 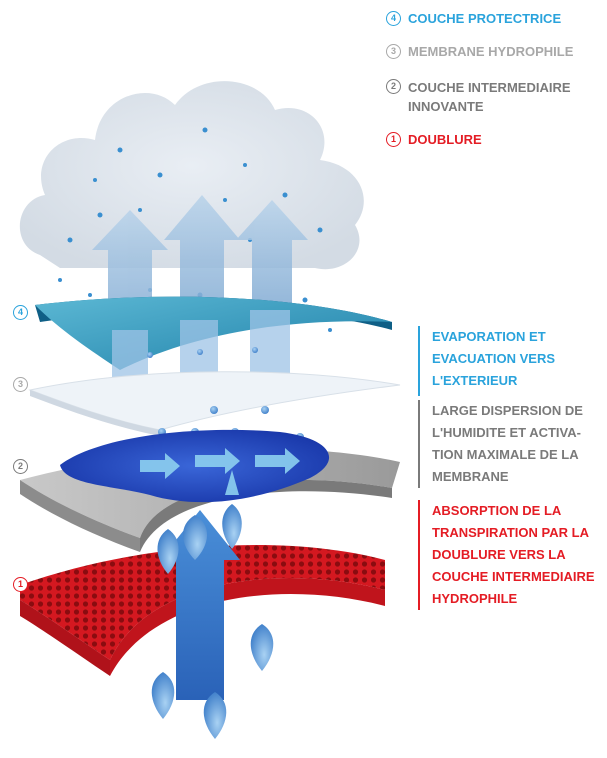 What do you see at coordinates (393, 86) in the screenshot?
I see `legend-number: 2` at bounding box center [393, 86].